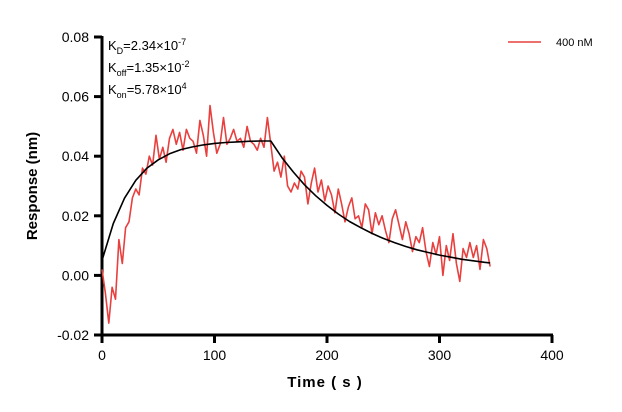  I want to click on legend-label: 400 nM, so click(574, 43).